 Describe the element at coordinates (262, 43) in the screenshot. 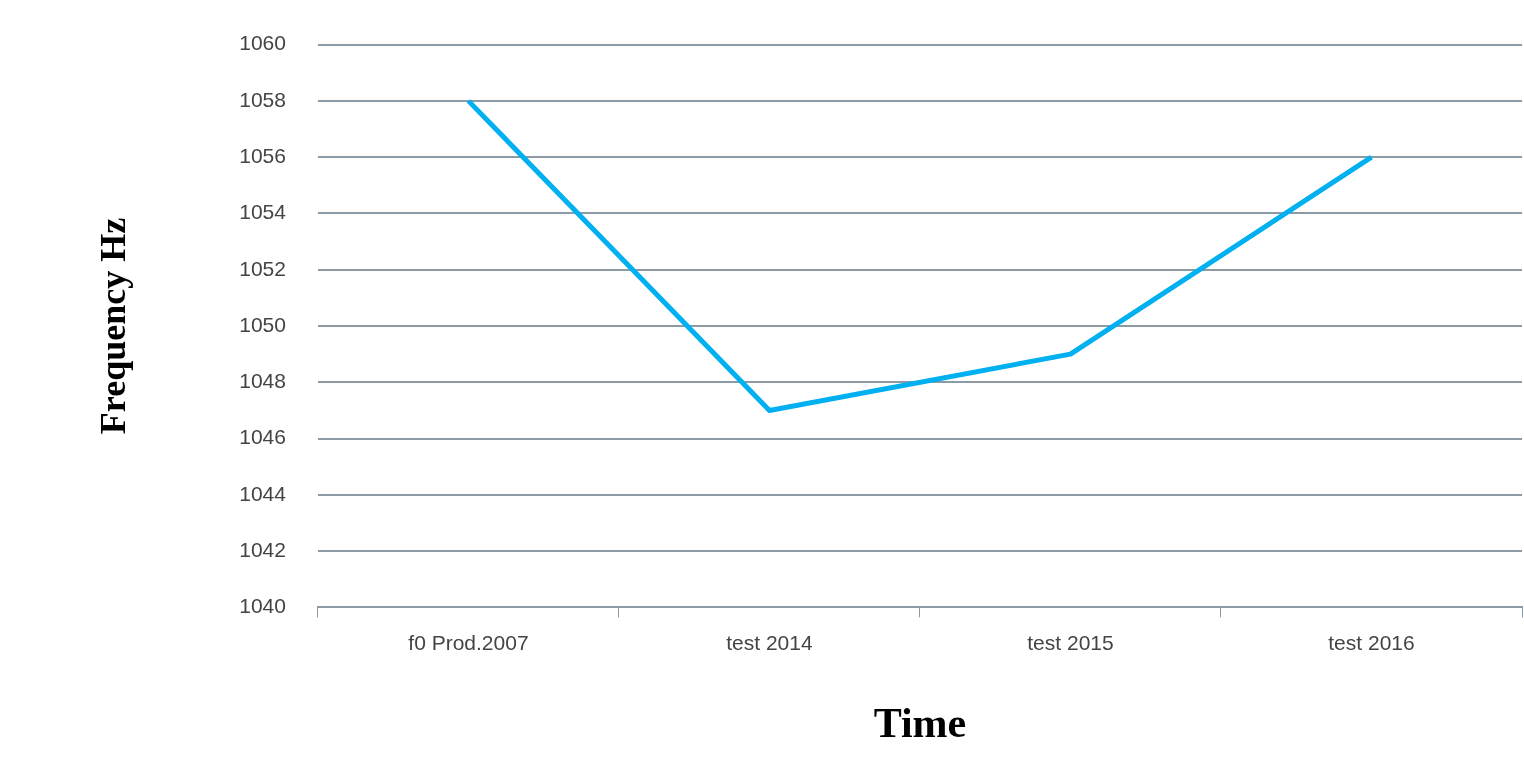

I see `y-tick-label: 1060` at that location.